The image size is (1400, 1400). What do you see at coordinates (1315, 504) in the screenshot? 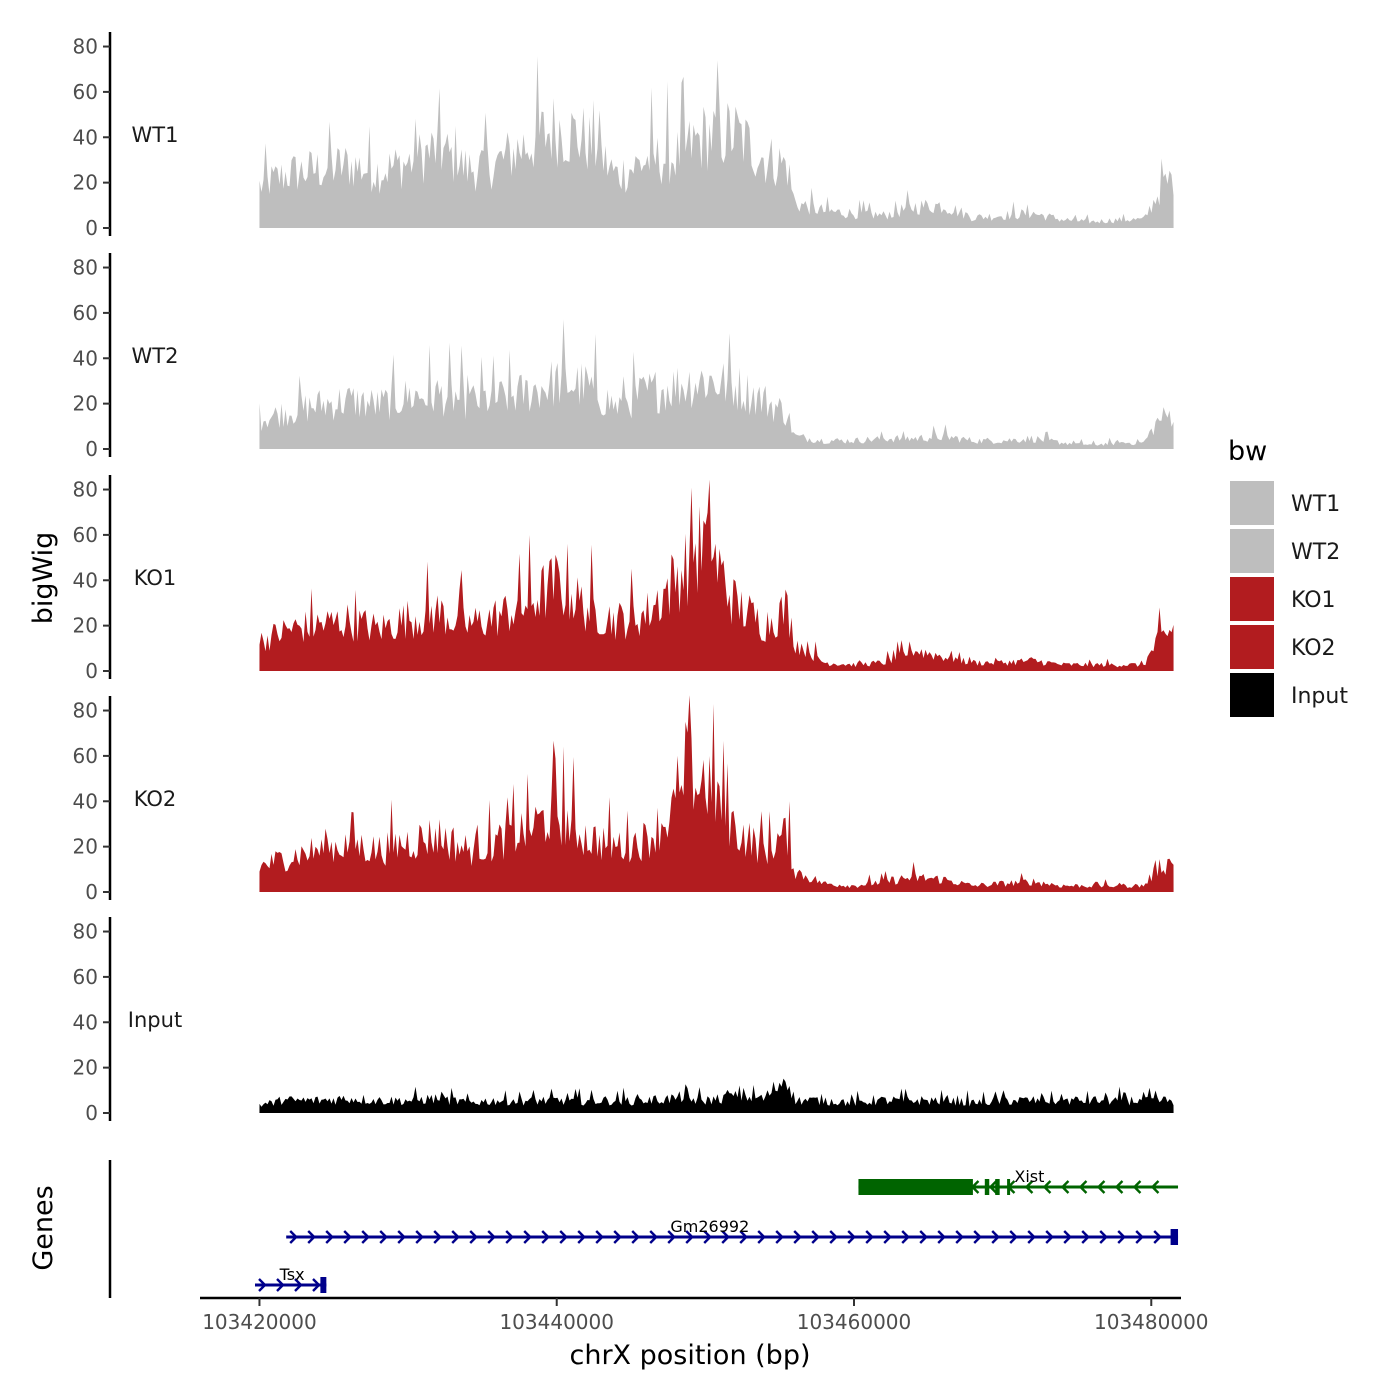
I see `legend-label-wt1: WT1` at bounding box center [1315, 504].